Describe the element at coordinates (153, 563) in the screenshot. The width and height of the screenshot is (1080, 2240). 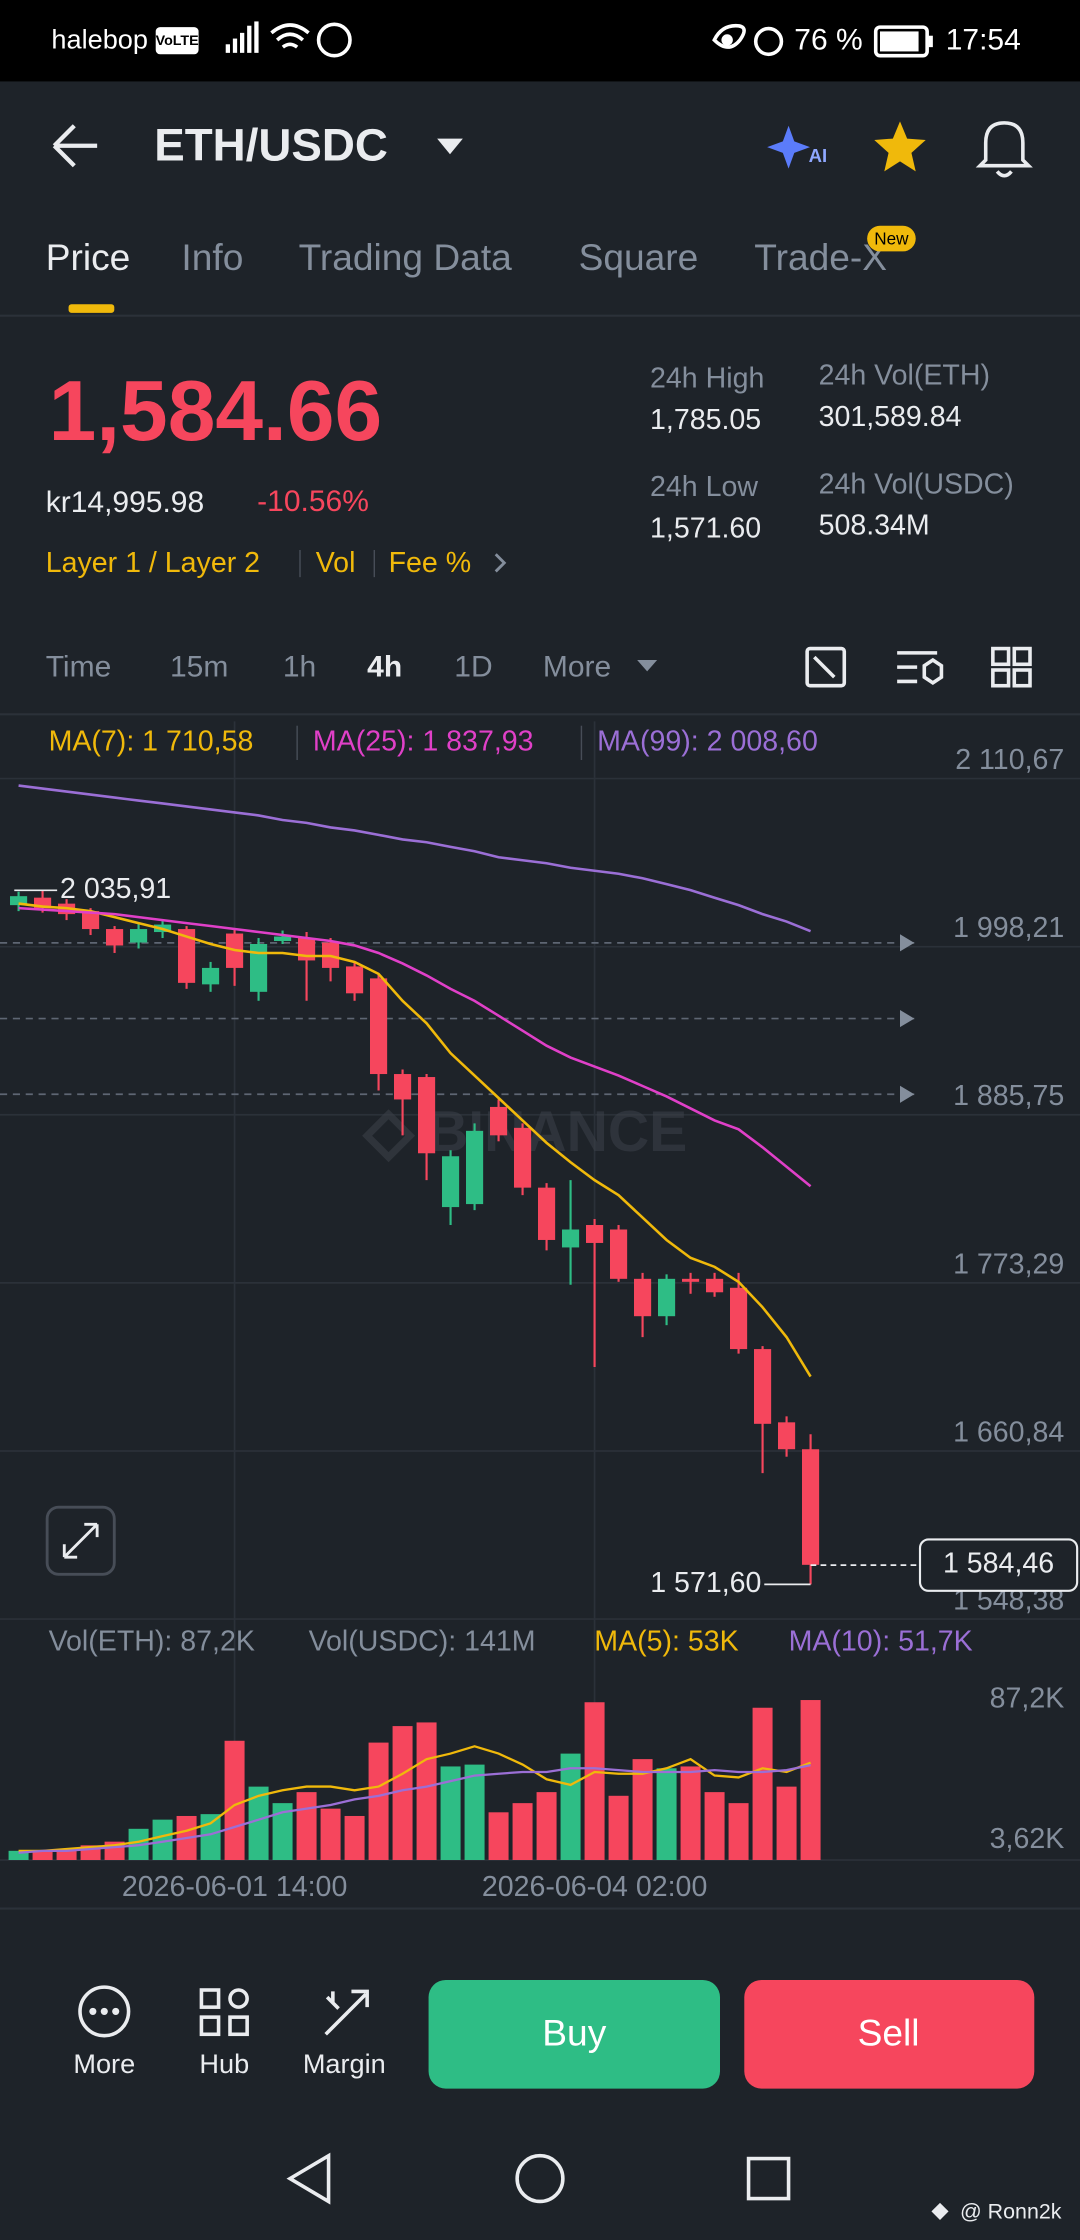
I see `tag: Layer 1 / Layer 2` at that location.